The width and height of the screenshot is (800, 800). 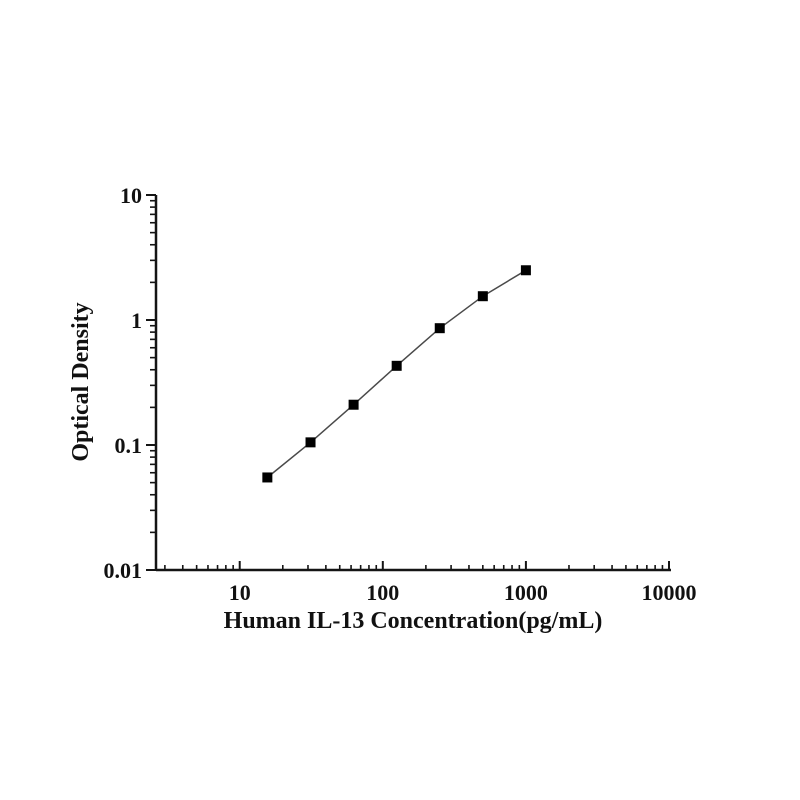 I want to click on x-tick-label: 100, so click(x=382, y=592).